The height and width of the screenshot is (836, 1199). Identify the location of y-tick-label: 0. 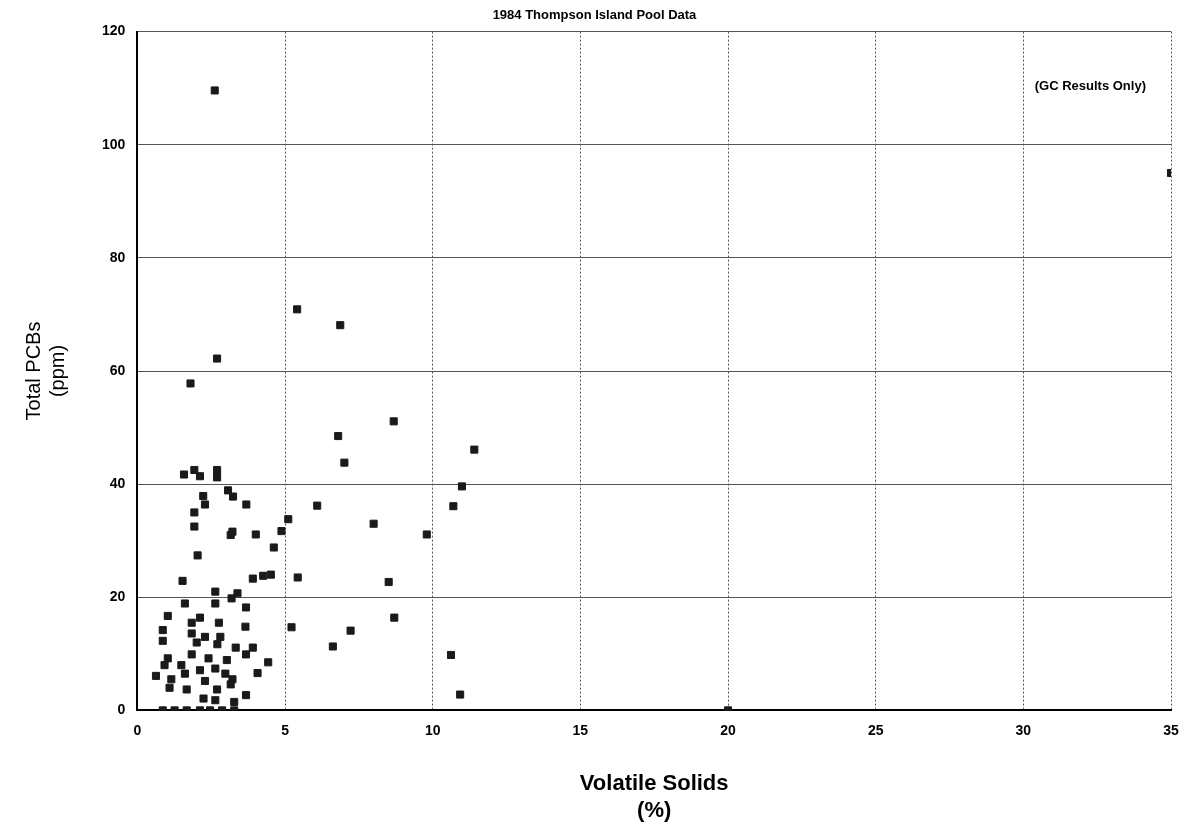
(121, 709).